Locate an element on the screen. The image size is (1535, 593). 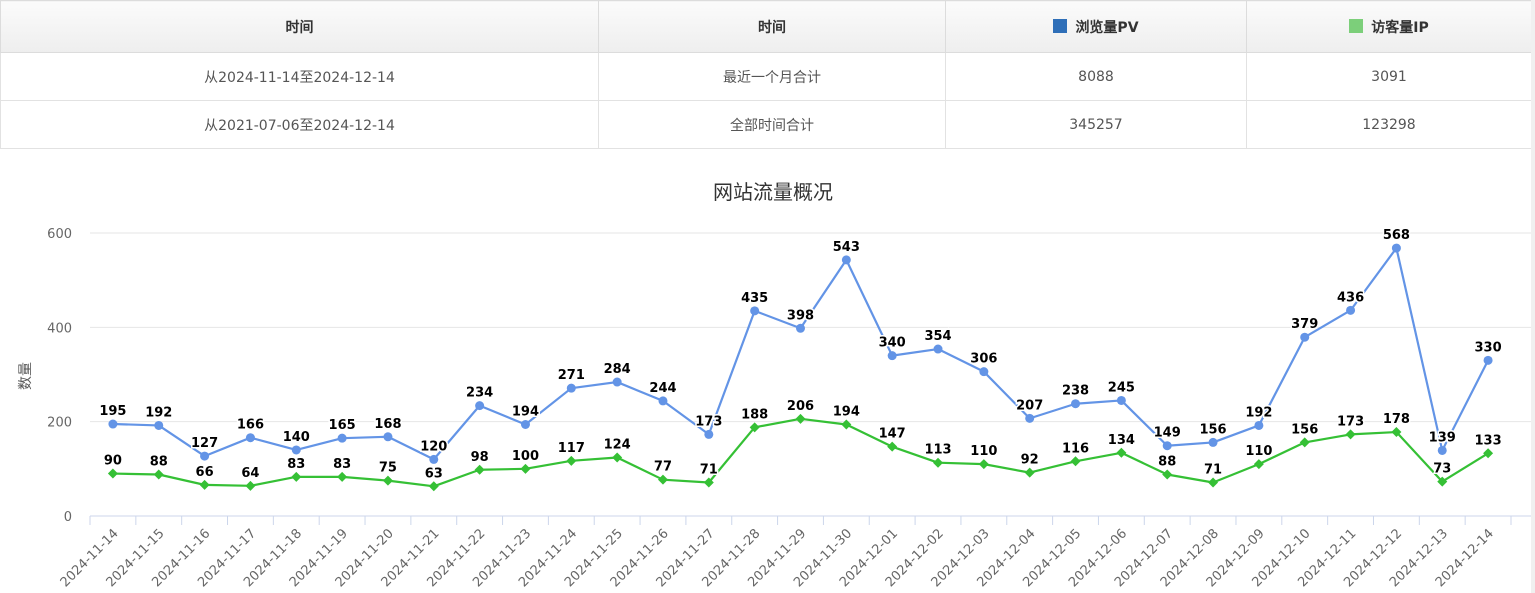
data-label: 195 is located at coordinates (112, 411).